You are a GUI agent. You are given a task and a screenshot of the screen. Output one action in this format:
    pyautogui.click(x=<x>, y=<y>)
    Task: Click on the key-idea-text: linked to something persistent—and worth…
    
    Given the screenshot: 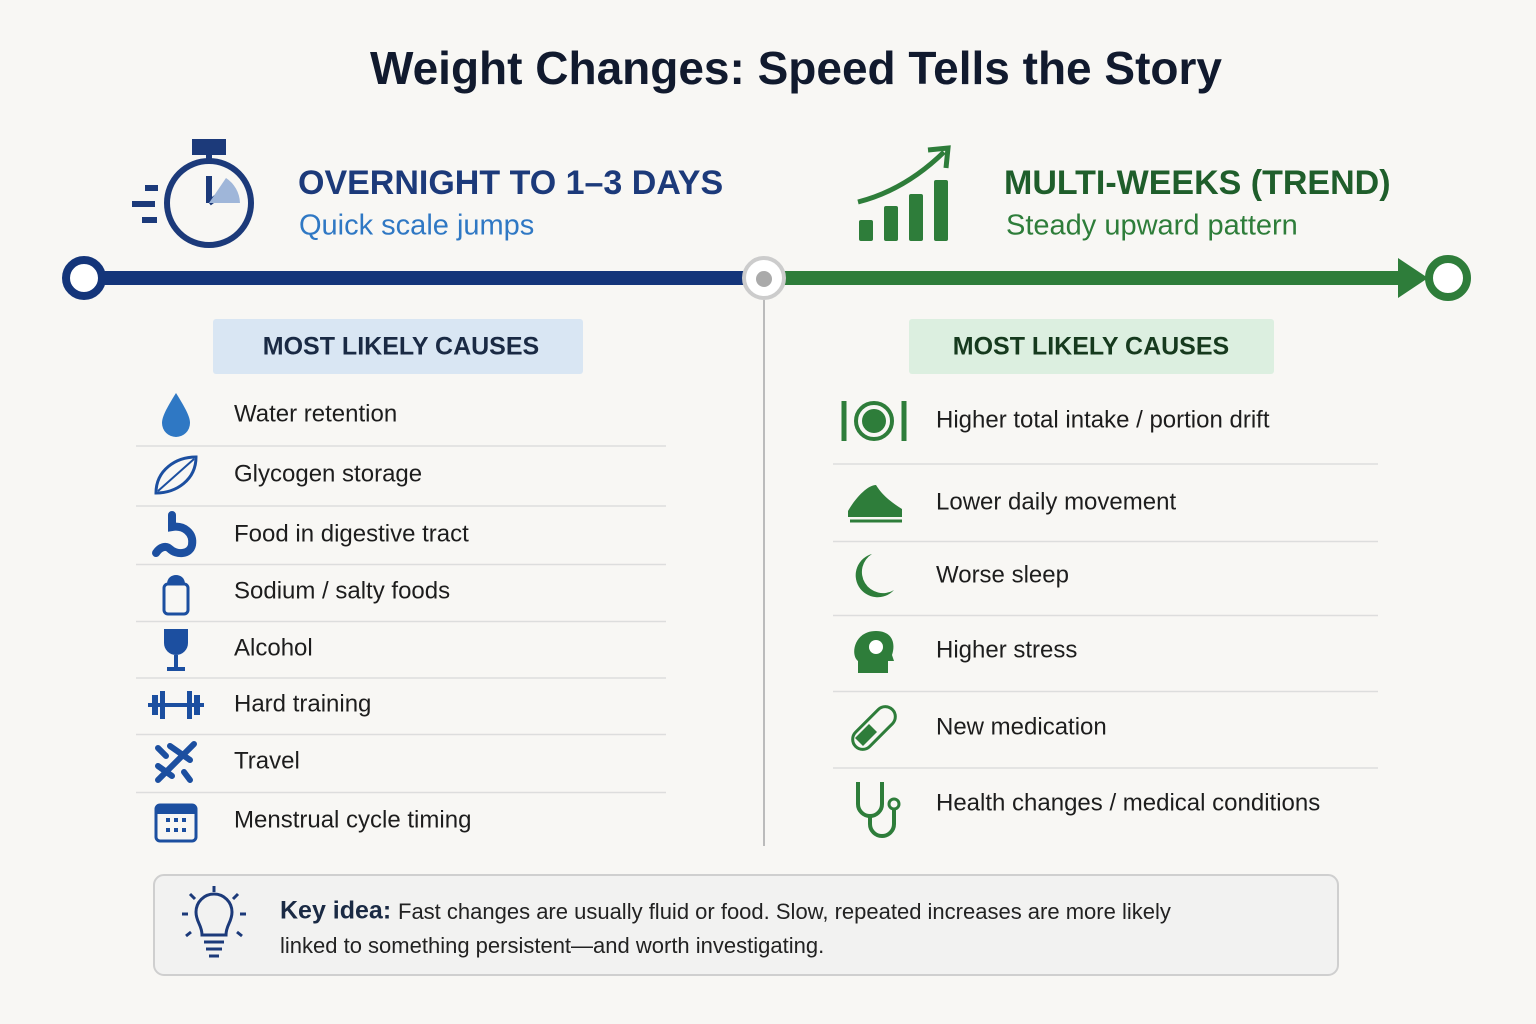 What is the action you would take?
    pyautogui.click(x=552, y=945)
    